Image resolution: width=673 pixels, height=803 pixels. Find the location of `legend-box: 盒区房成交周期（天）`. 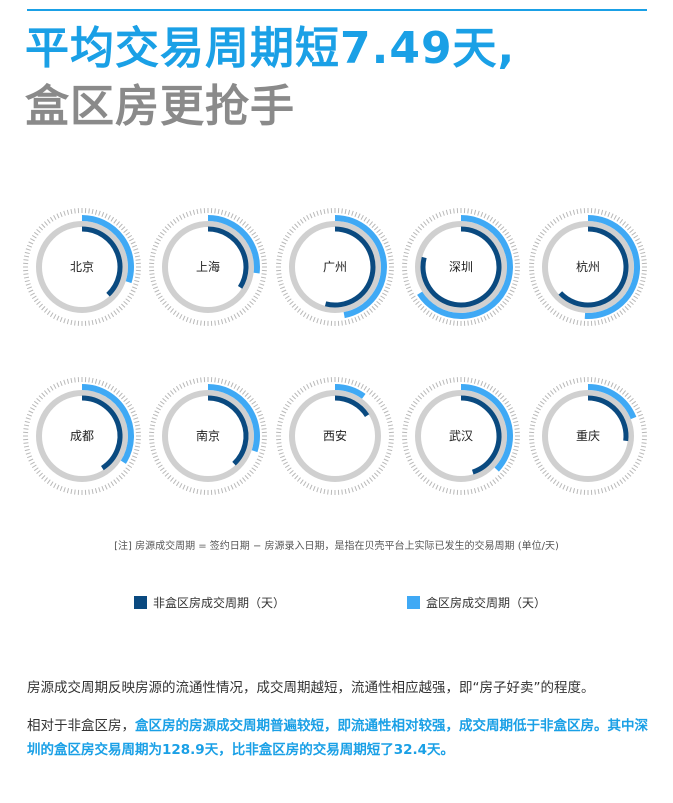

legend-box: 盒区房成交周期（天） is located at coordinates (476, 602).